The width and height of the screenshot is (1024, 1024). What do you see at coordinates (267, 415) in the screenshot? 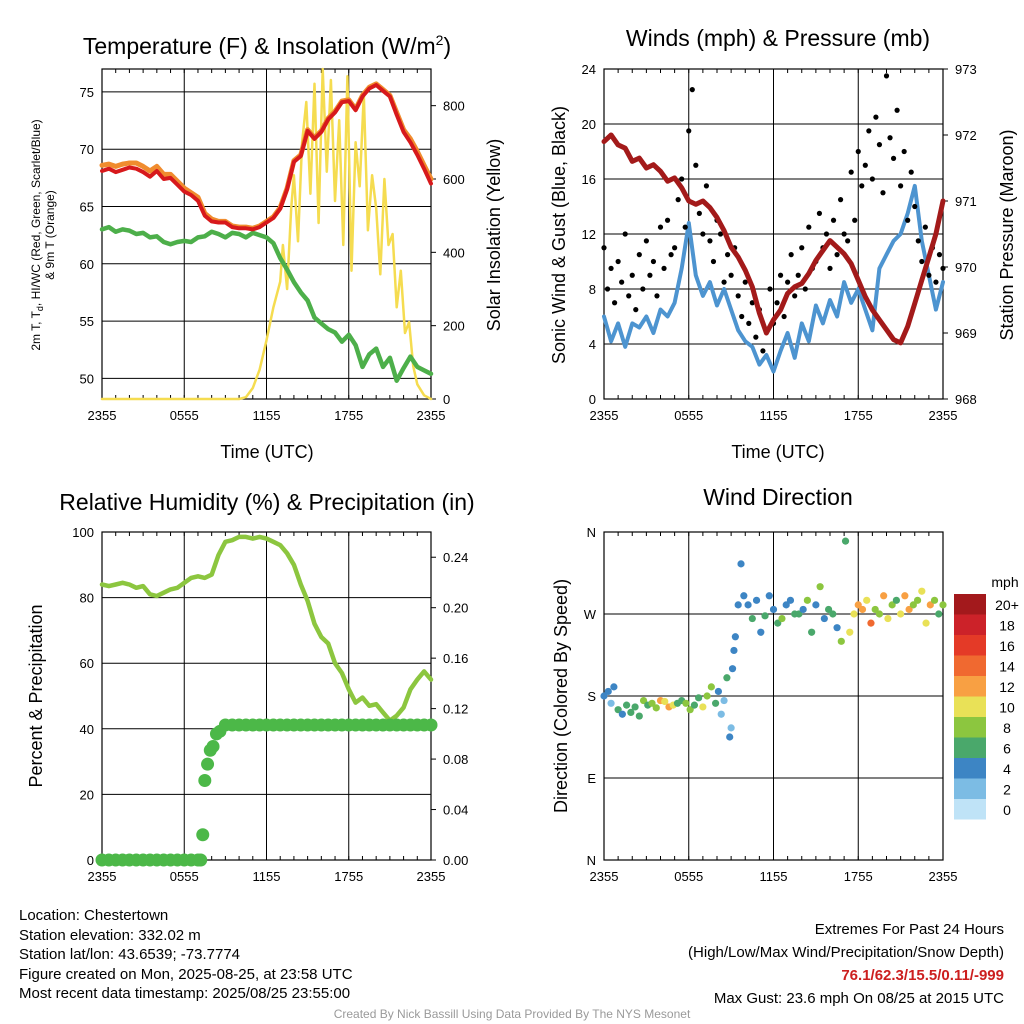
I see `x-tick-label: 1155` at bounding box center [267, 415].